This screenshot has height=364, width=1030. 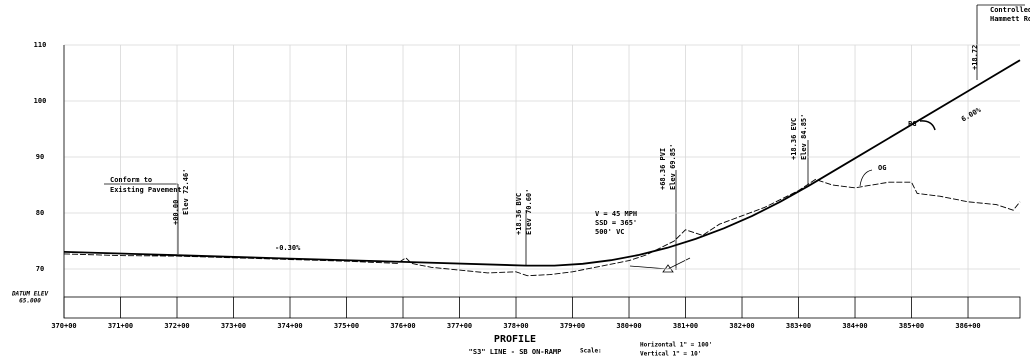 I want to click on annotation: +18.72, so click(x=975, y=57).